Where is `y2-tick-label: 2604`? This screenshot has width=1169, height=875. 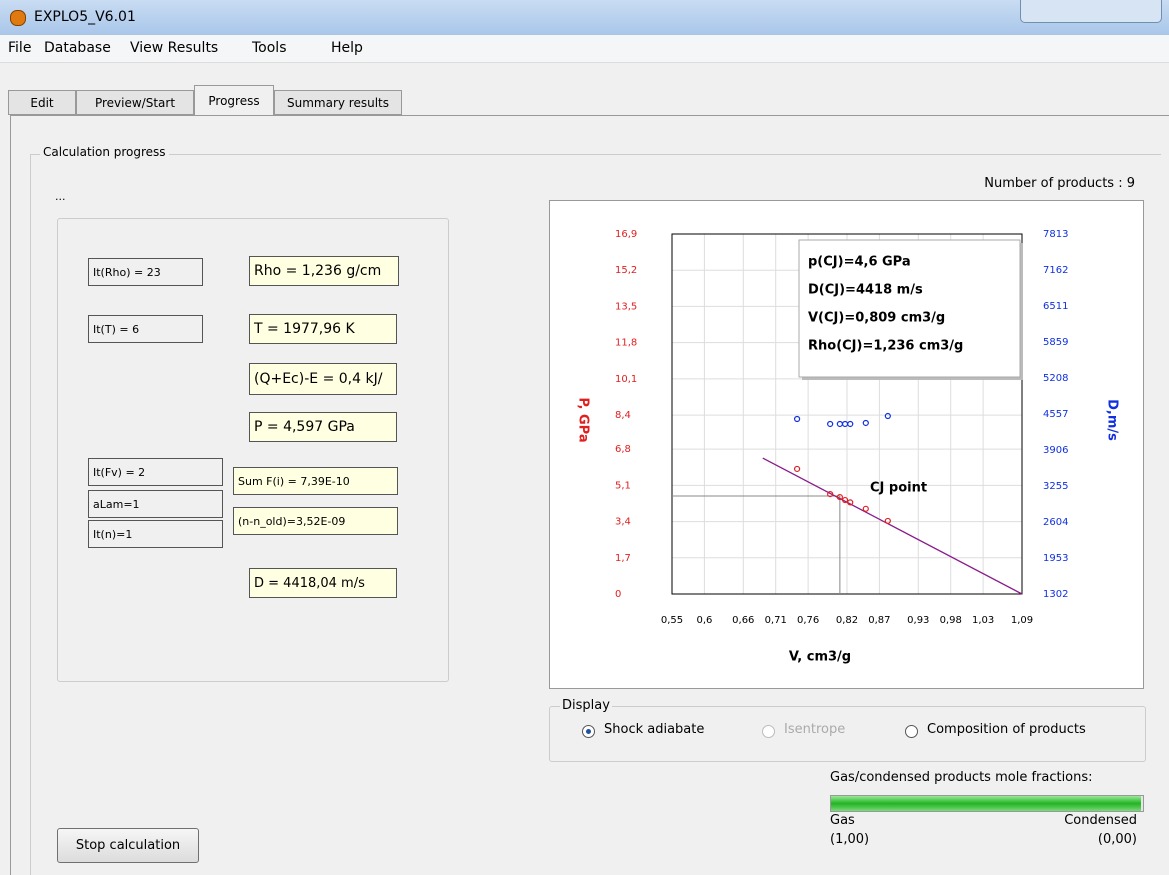
y2-tick-label: 2604 is located at coordinates (1055, 522).